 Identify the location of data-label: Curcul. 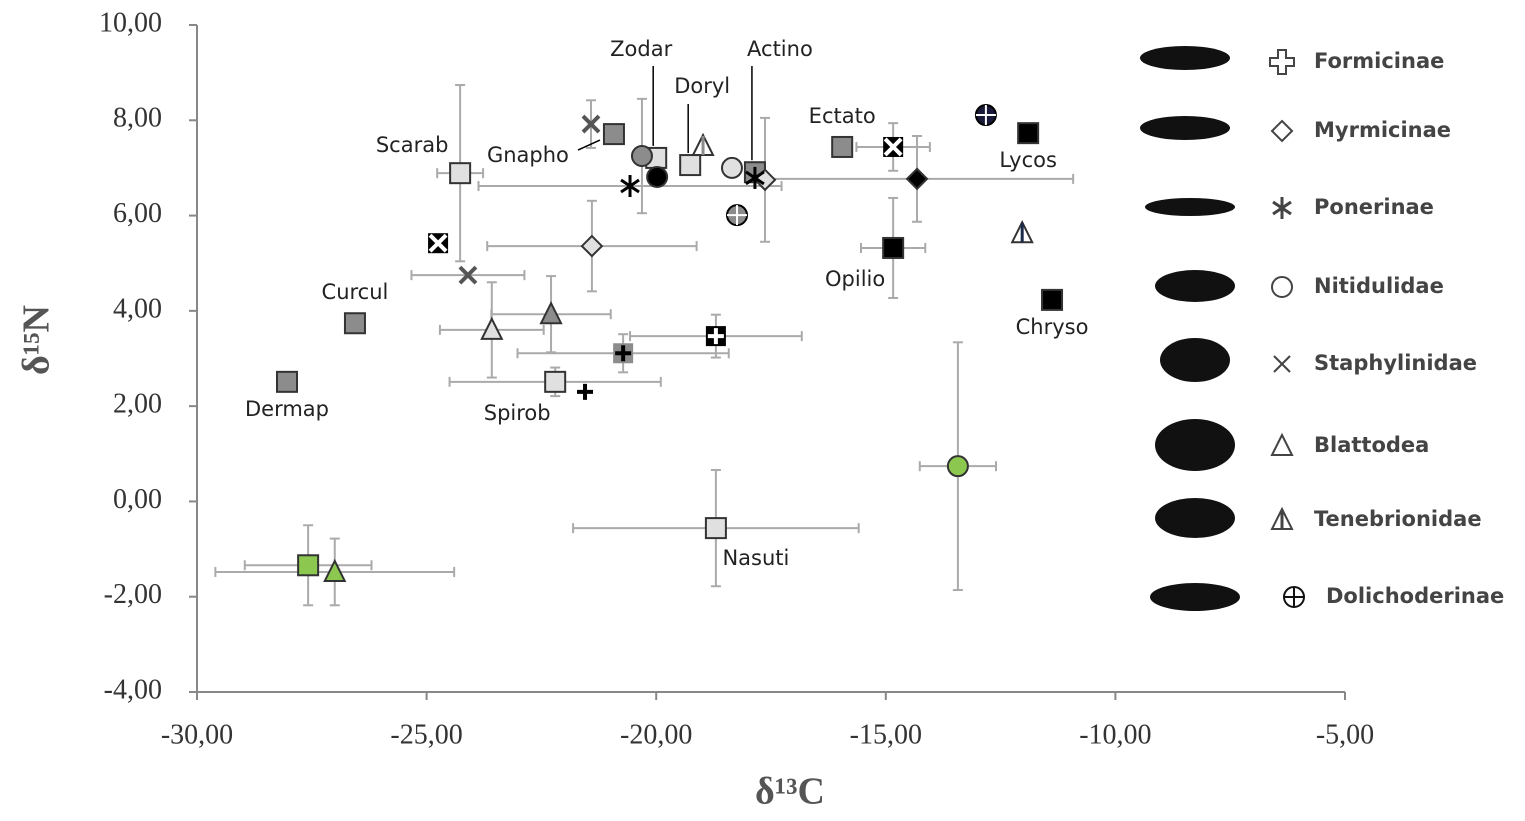
(355, 292).